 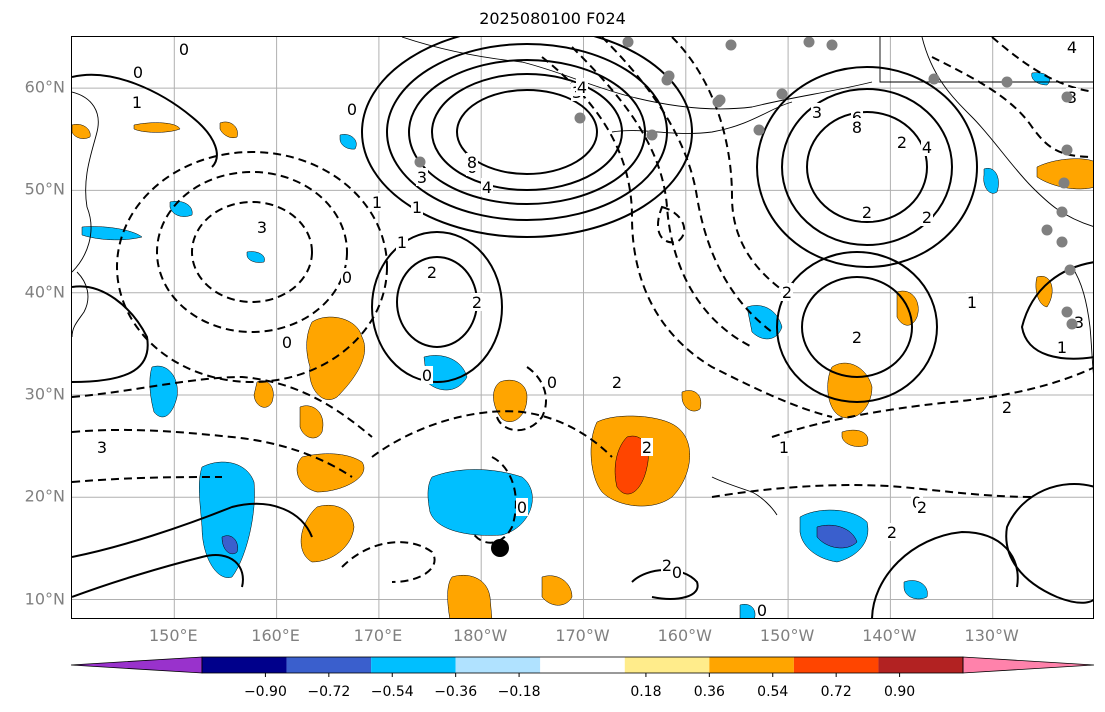 What do you see at coordinates (44, 394) in the screenshot?
I see `latitude-label: 30°N` at bounding box center [44, 394].